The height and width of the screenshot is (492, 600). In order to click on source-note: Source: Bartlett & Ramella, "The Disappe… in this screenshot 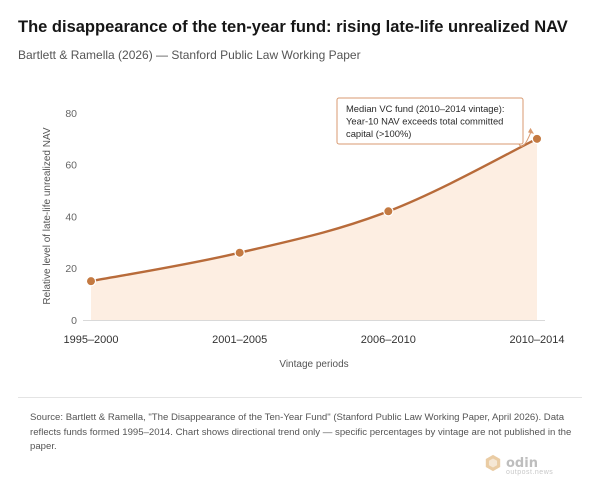, I will do `click(301, 432)`.